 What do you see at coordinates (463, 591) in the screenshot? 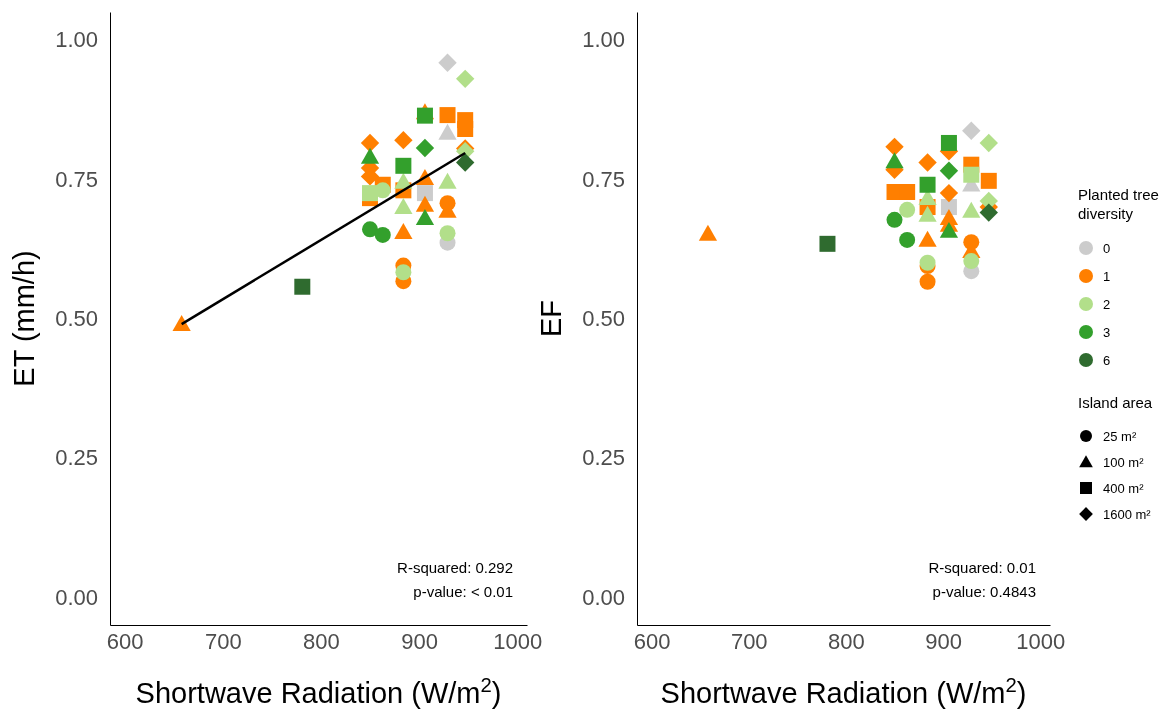
I see `annotation: p-value: < 0.01` at bounding box center [463, 591].